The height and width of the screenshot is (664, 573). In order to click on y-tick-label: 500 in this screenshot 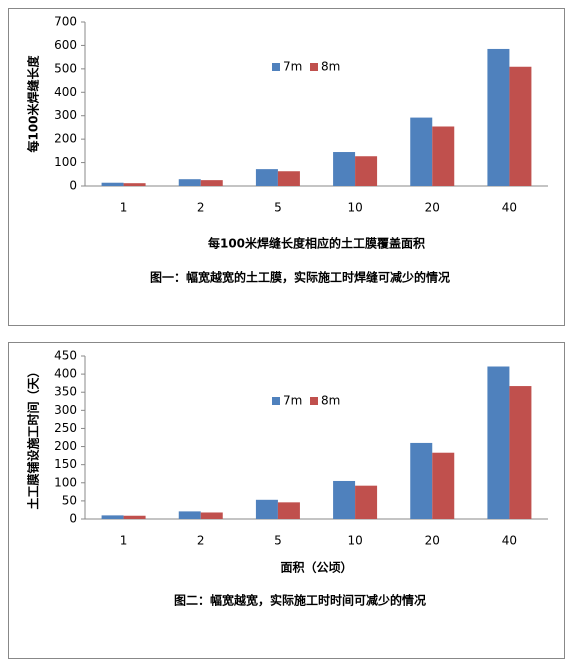, I will do `click(65, 68)`.